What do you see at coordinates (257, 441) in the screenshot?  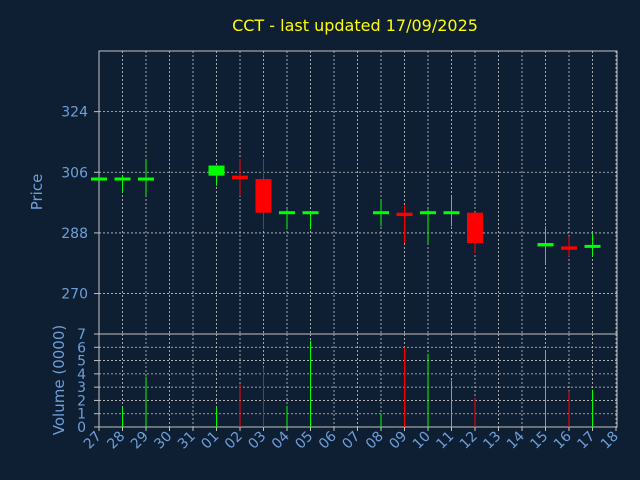 I see `x-tick-label: 03` at bounding box center [257, 441].